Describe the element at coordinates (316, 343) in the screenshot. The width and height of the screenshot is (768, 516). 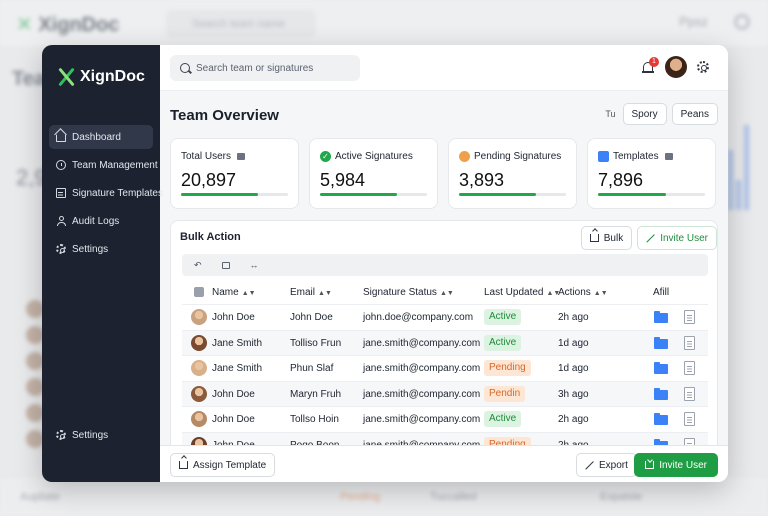
I see `cell-email-name: Tolliso Frun` at that location.